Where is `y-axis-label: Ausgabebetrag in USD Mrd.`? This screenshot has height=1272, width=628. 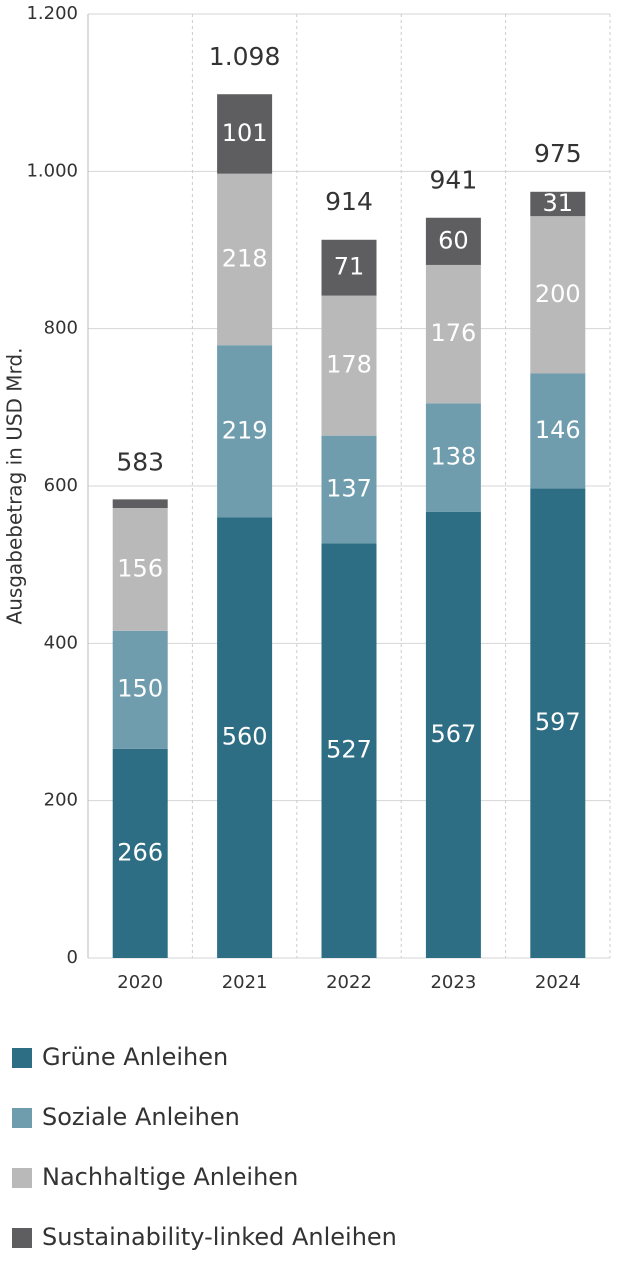
y-axis-label: Ausgabebetrag in USD Mrd. is located at coordinates (15, 486).